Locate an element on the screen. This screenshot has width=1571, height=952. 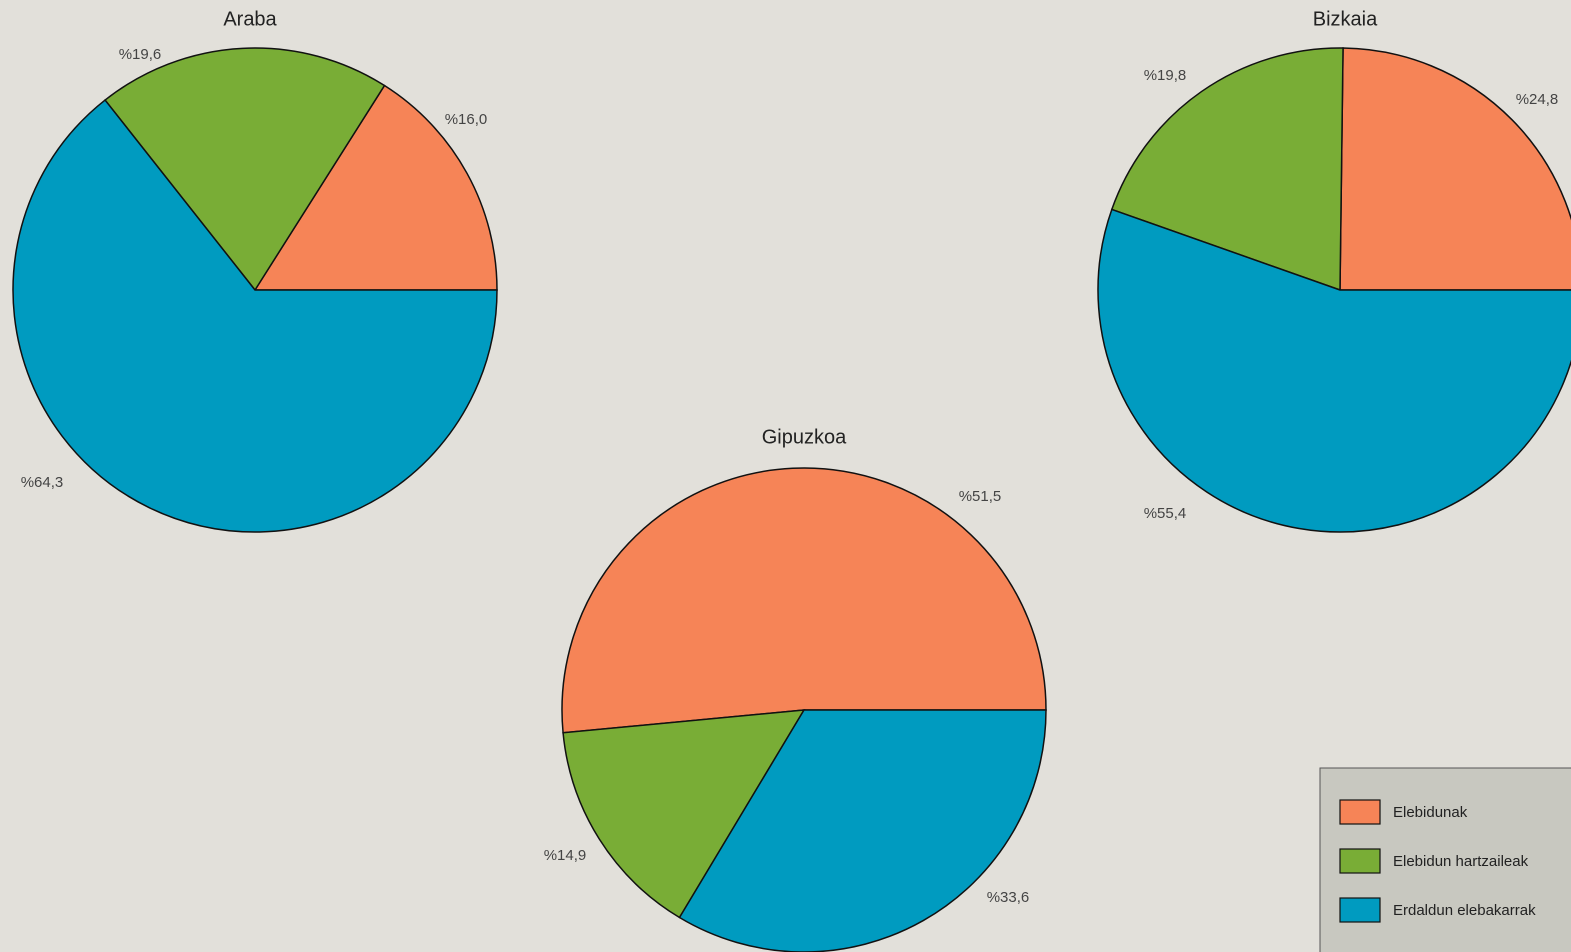
slice-label: %51,5 is located at coordinates (980, 496).